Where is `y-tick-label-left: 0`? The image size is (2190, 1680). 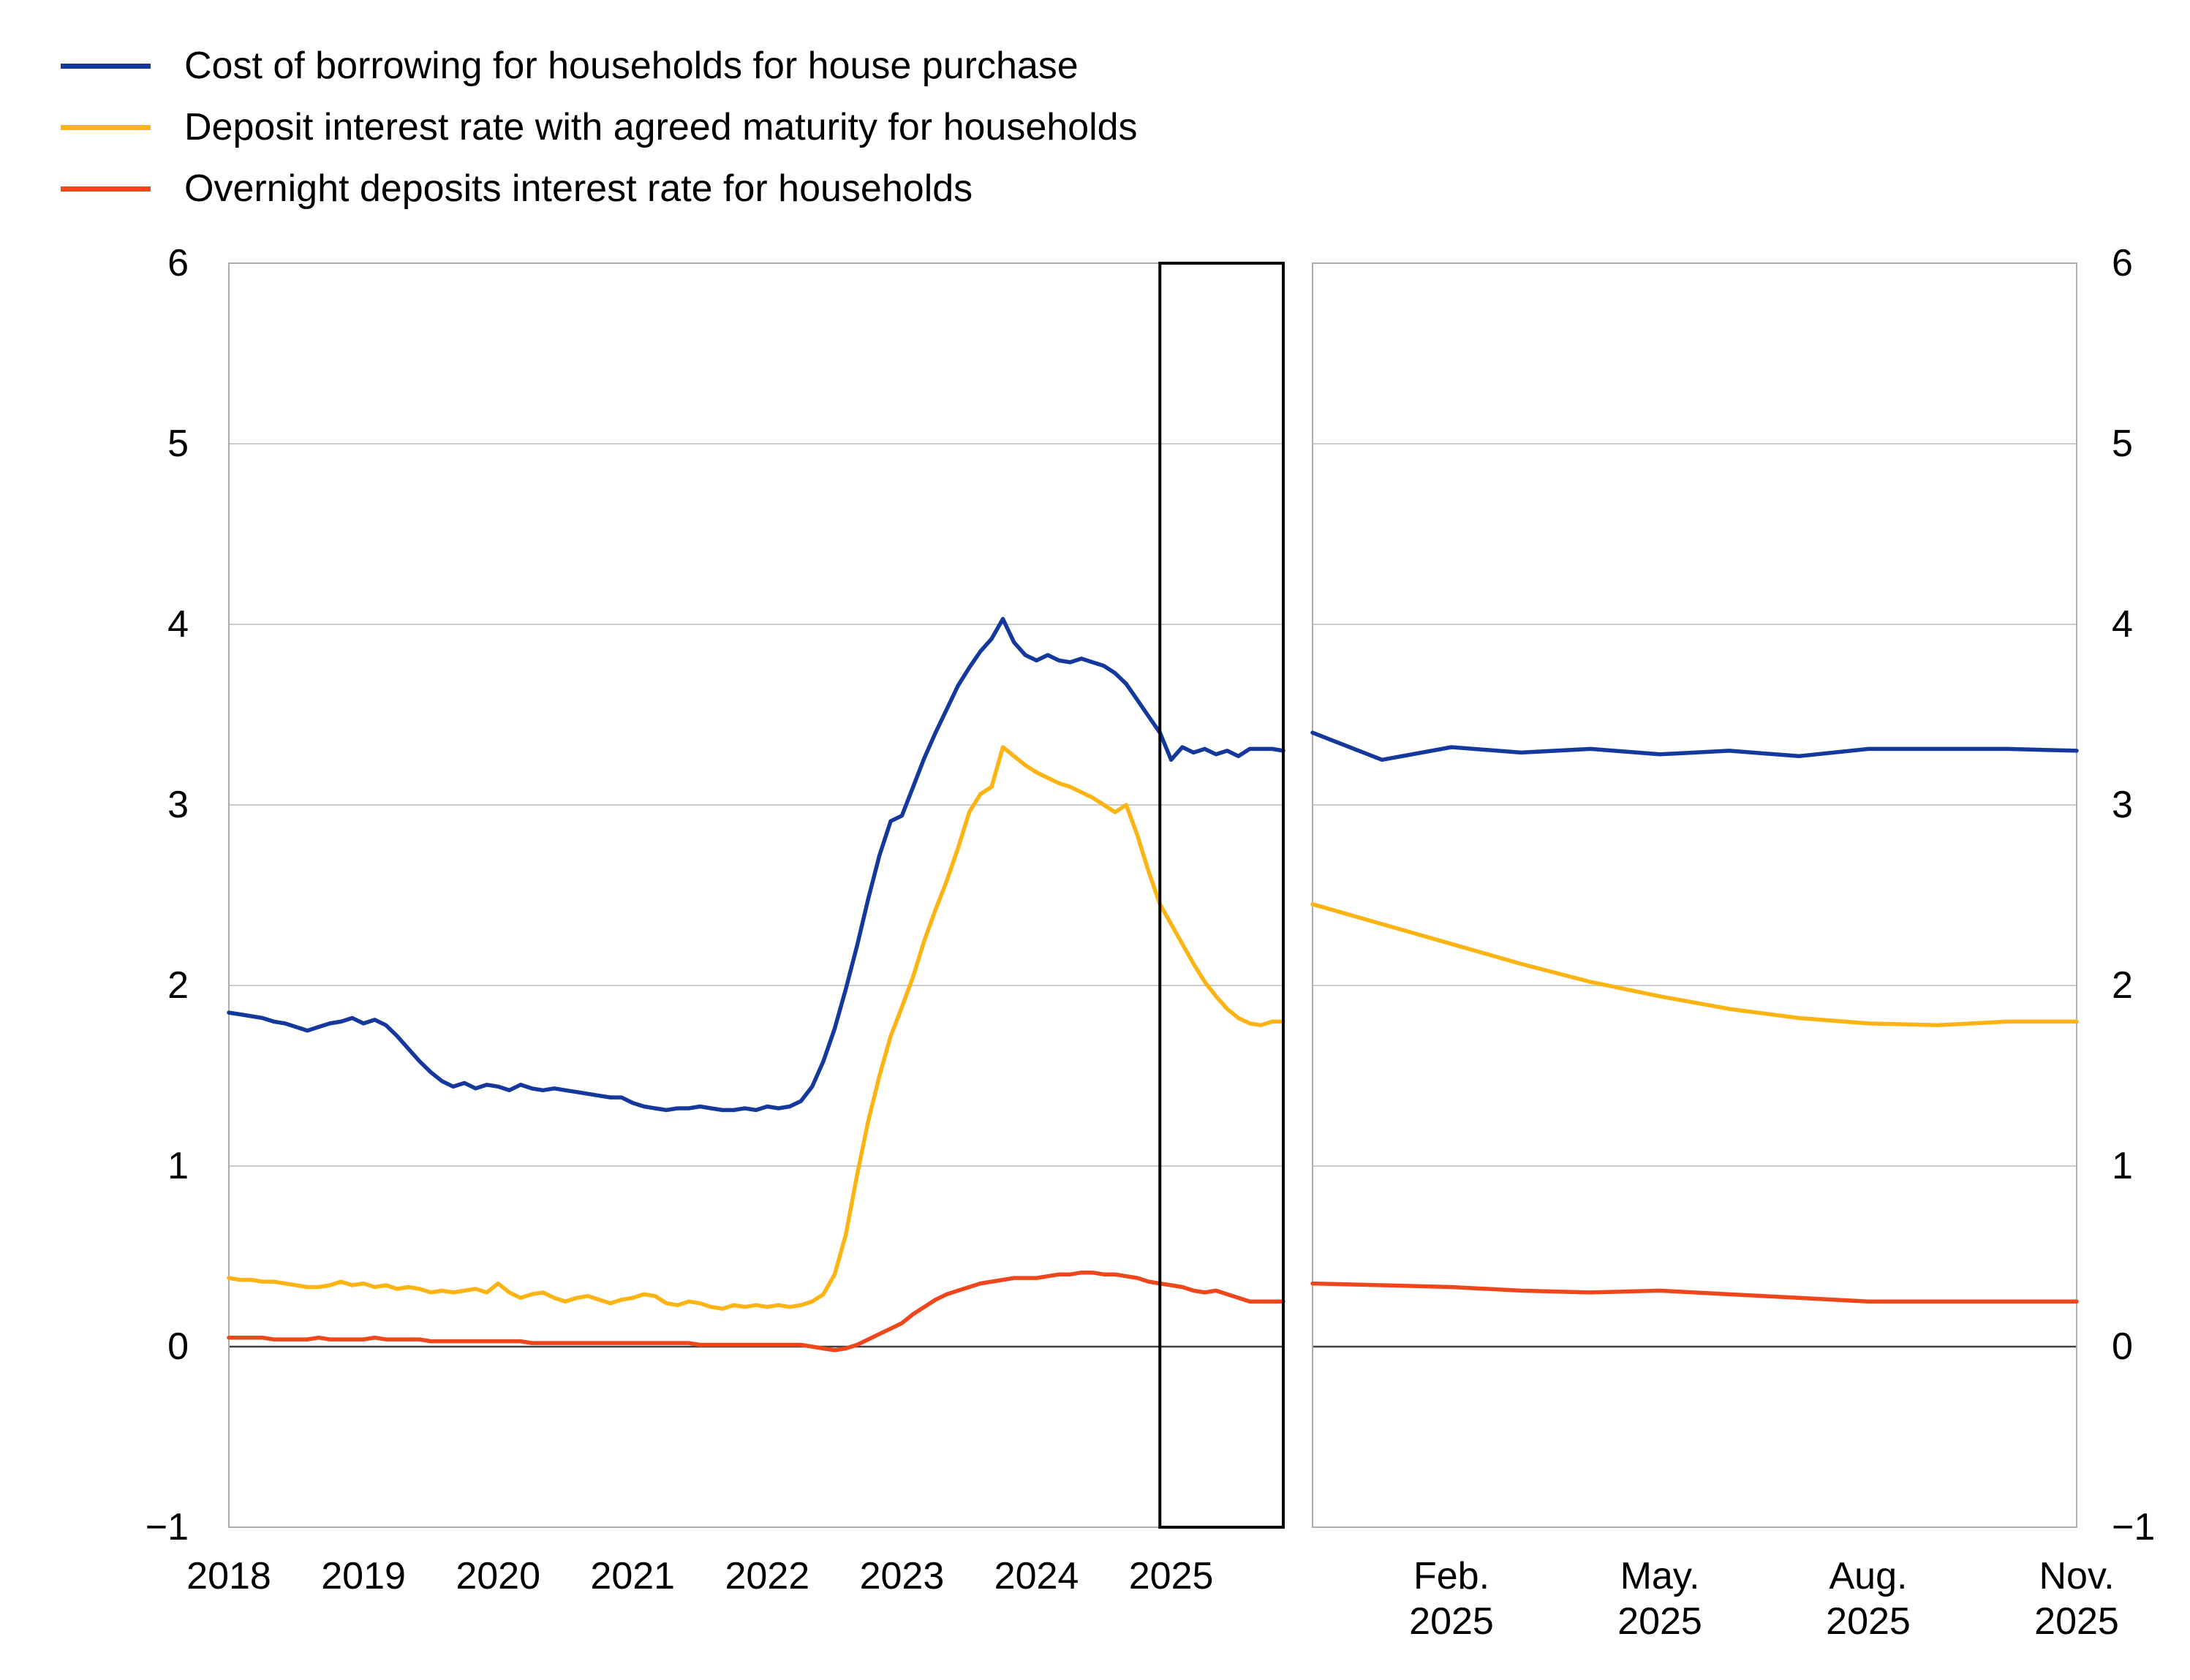
y-tick-label-left: 0 is located at coordinates (178, 1346).